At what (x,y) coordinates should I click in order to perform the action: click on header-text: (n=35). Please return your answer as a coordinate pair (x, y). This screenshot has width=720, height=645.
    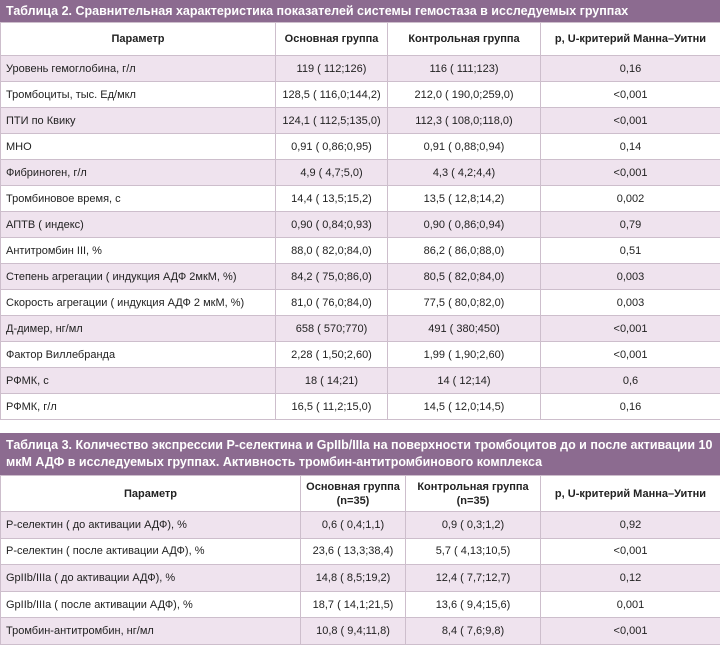
    Looking at the image, I should click on (473, 500).